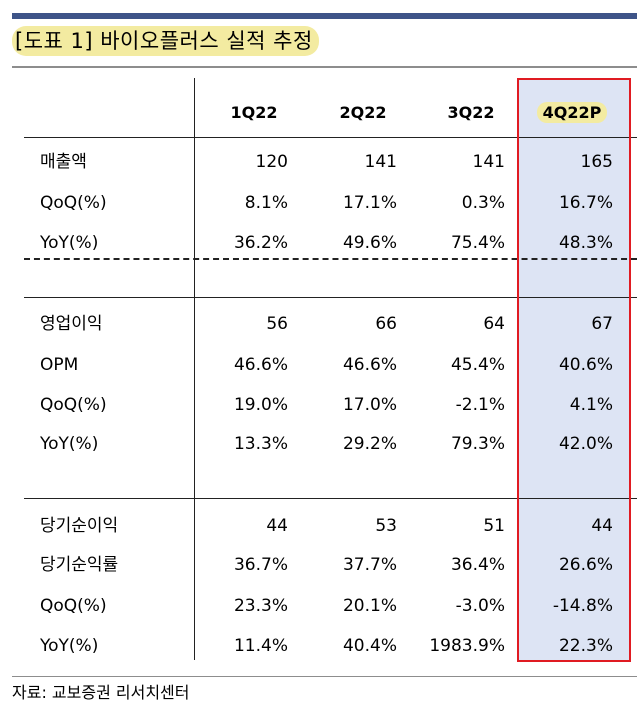  I want to click on table-cell: 36.2%, so click(260, 243).